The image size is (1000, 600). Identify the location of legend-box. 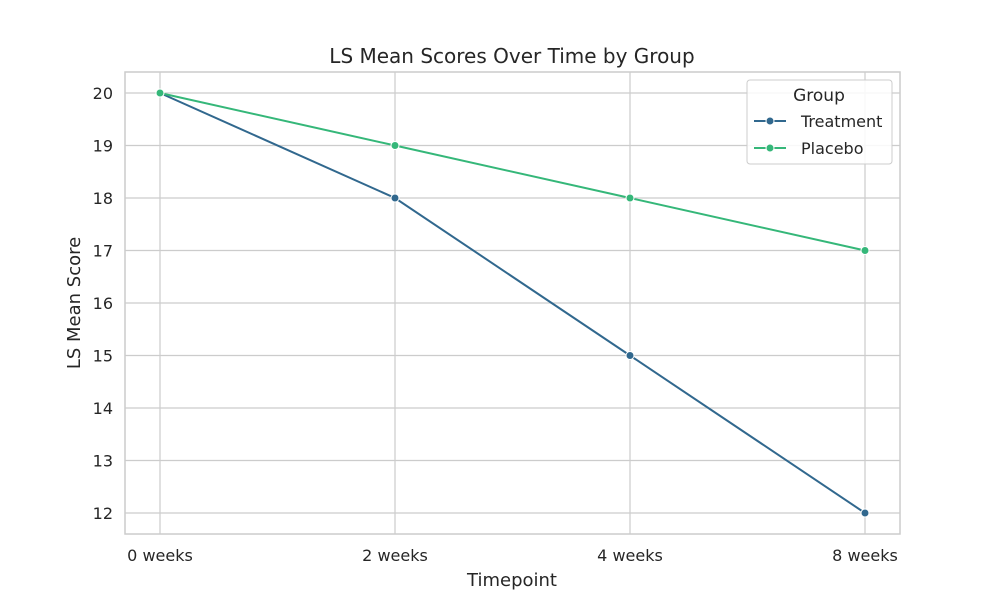
(819, 122).